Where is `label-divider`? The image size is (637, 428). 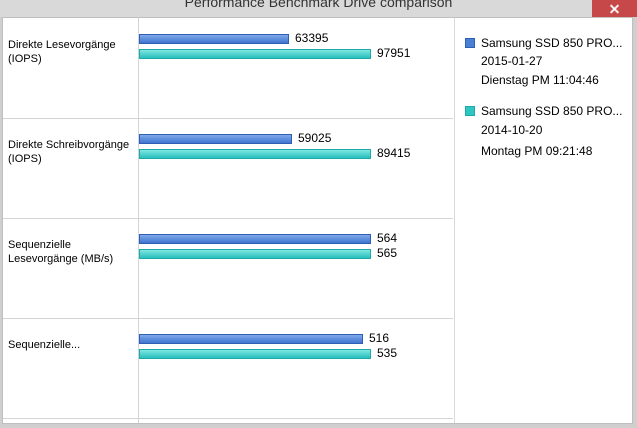
label-divider is located at coordinates (138, 220).